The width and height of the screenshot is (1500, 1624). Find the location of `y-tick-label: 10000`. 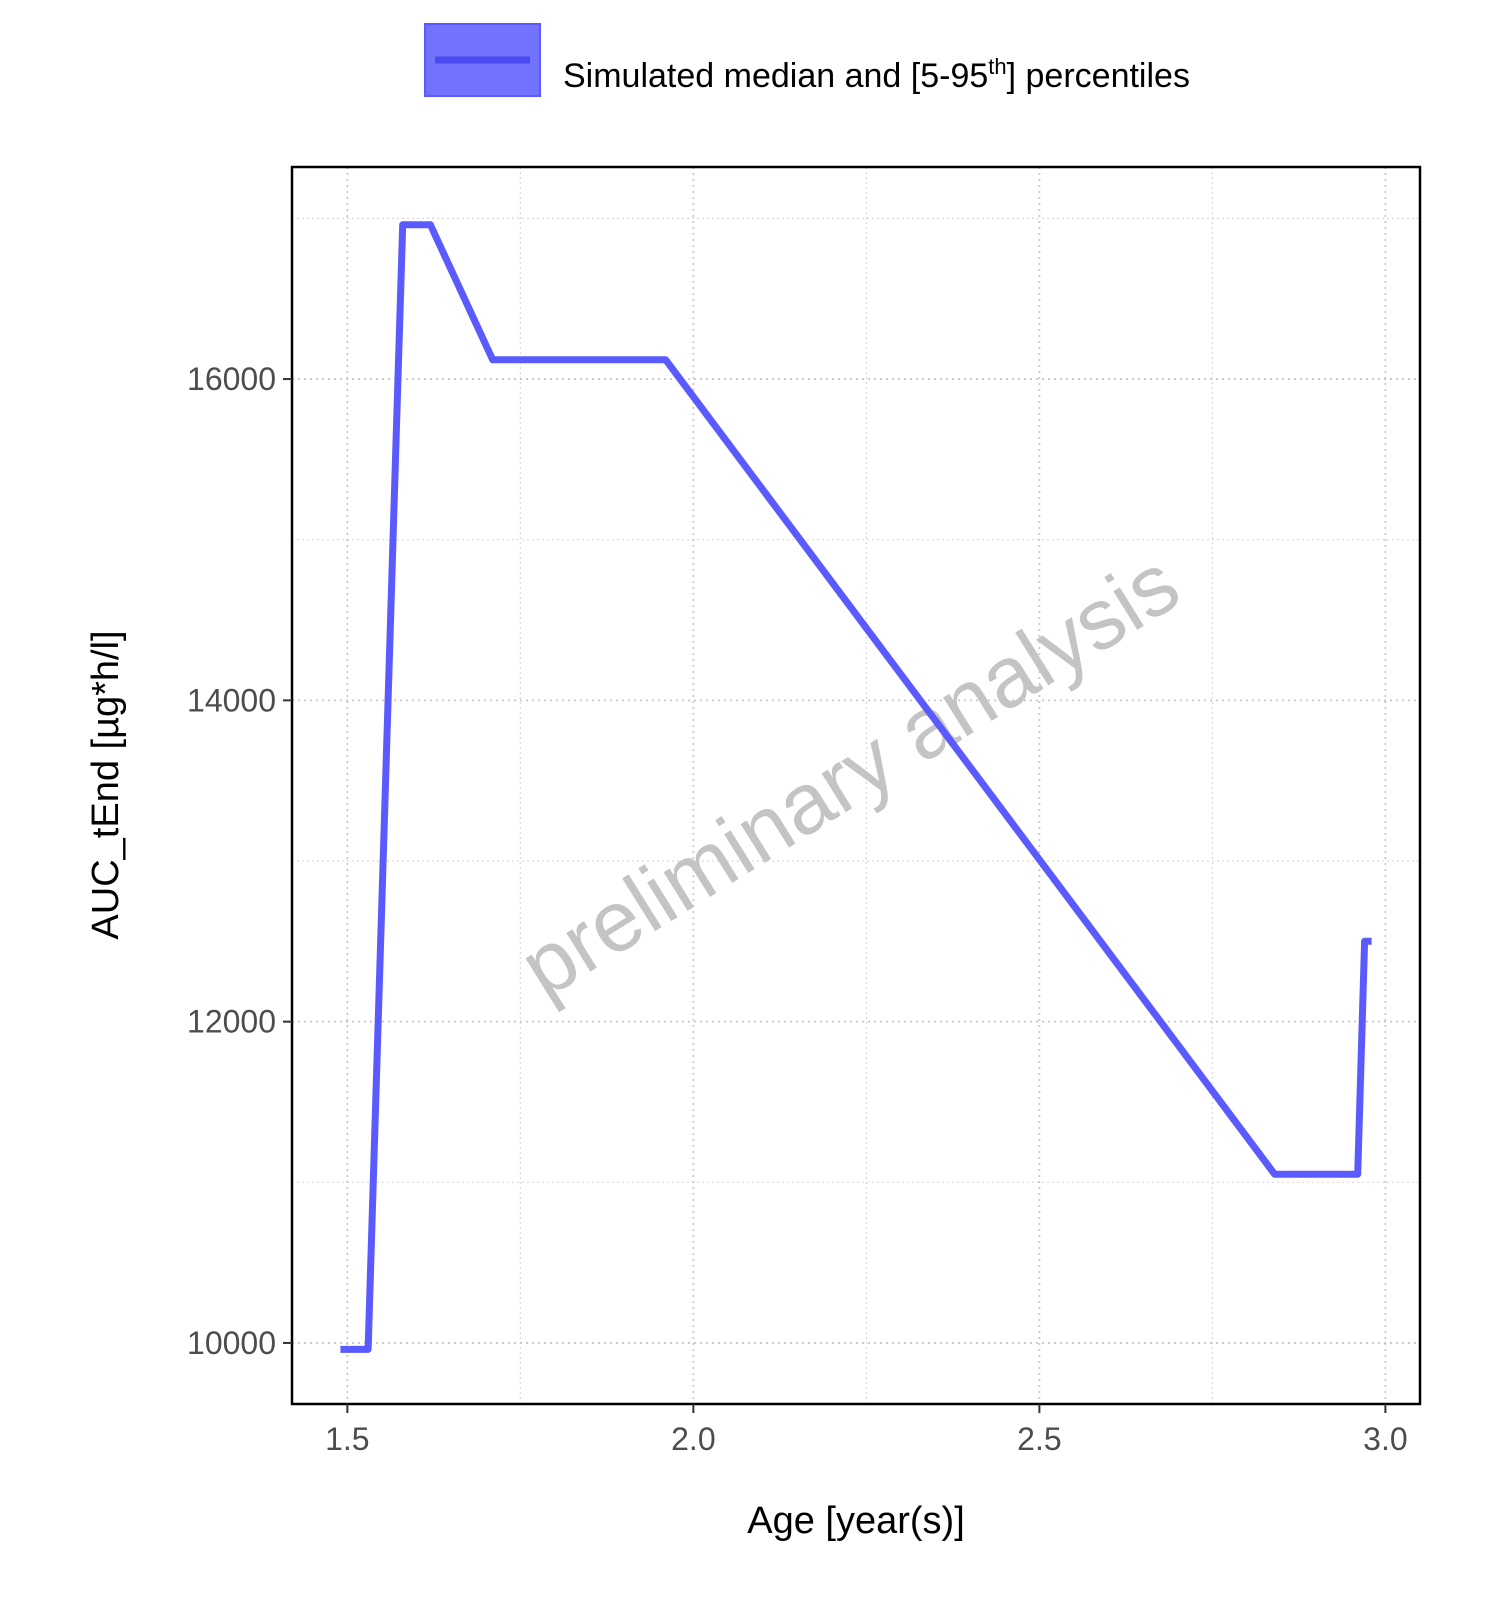

y-tick-label: 10000 is located at coordinates (231, 1343).